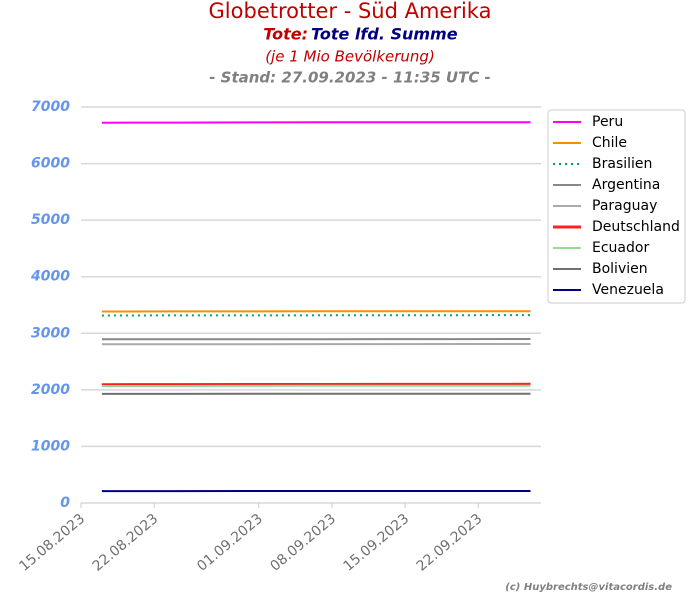 The height and width of the screenshot is (604, 700). Describe the element at coordinates (377, 543) in the screenshot. I see `x-tick-label: 15.09.2023` at that location.